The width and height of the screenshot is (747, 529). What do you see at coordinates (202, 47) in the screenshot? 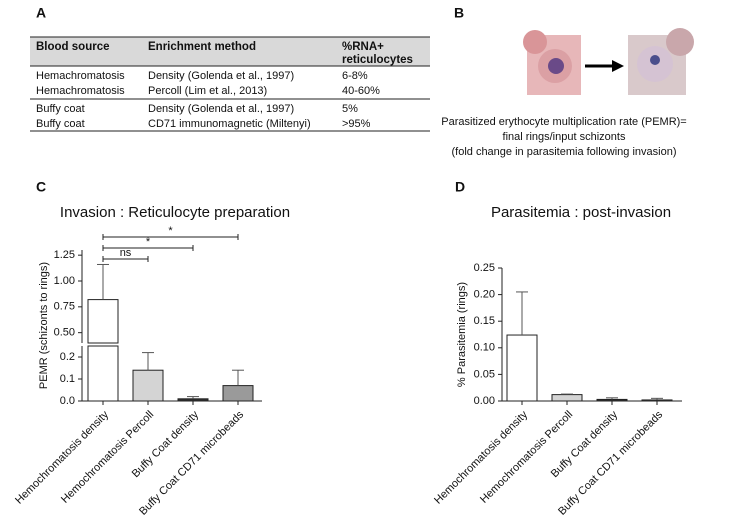
I see `table-header: Enrichment method` at bounding box center [202, 47].